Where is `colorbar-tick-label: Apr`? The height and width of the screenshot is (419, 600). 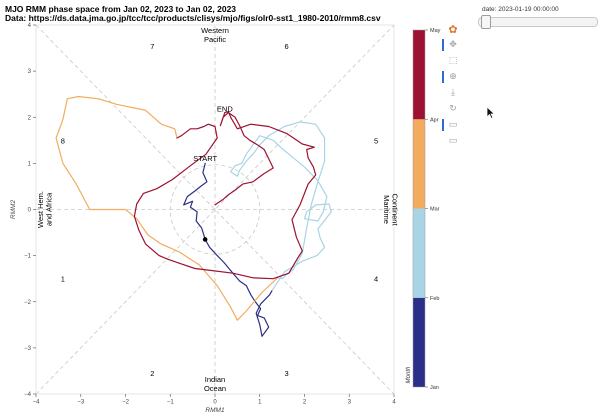 colorbar-tick-label: Apr is located at coordinates (434, 120).